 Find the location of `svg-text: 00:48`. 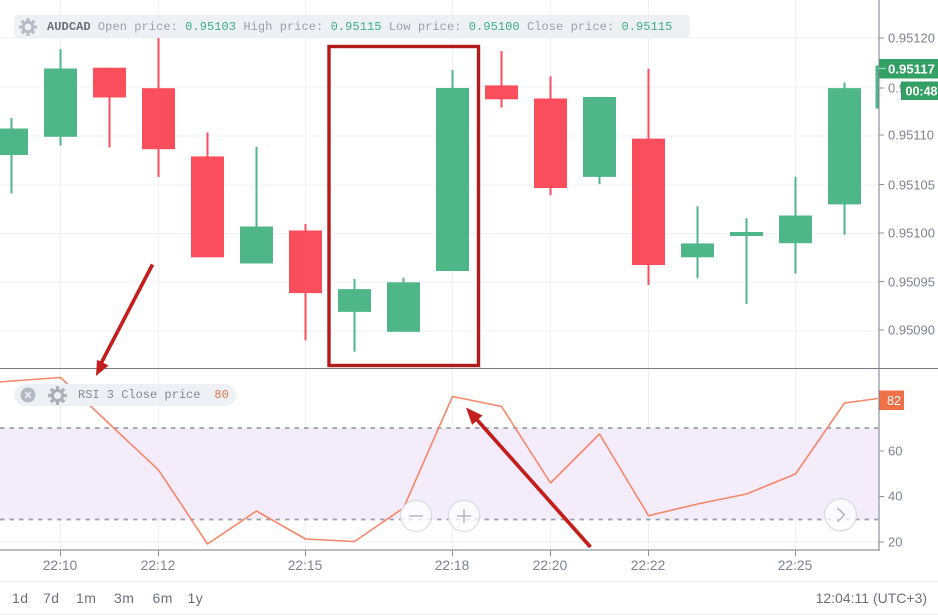

svg-text: 00:48 is located at coordinates (922, 91).